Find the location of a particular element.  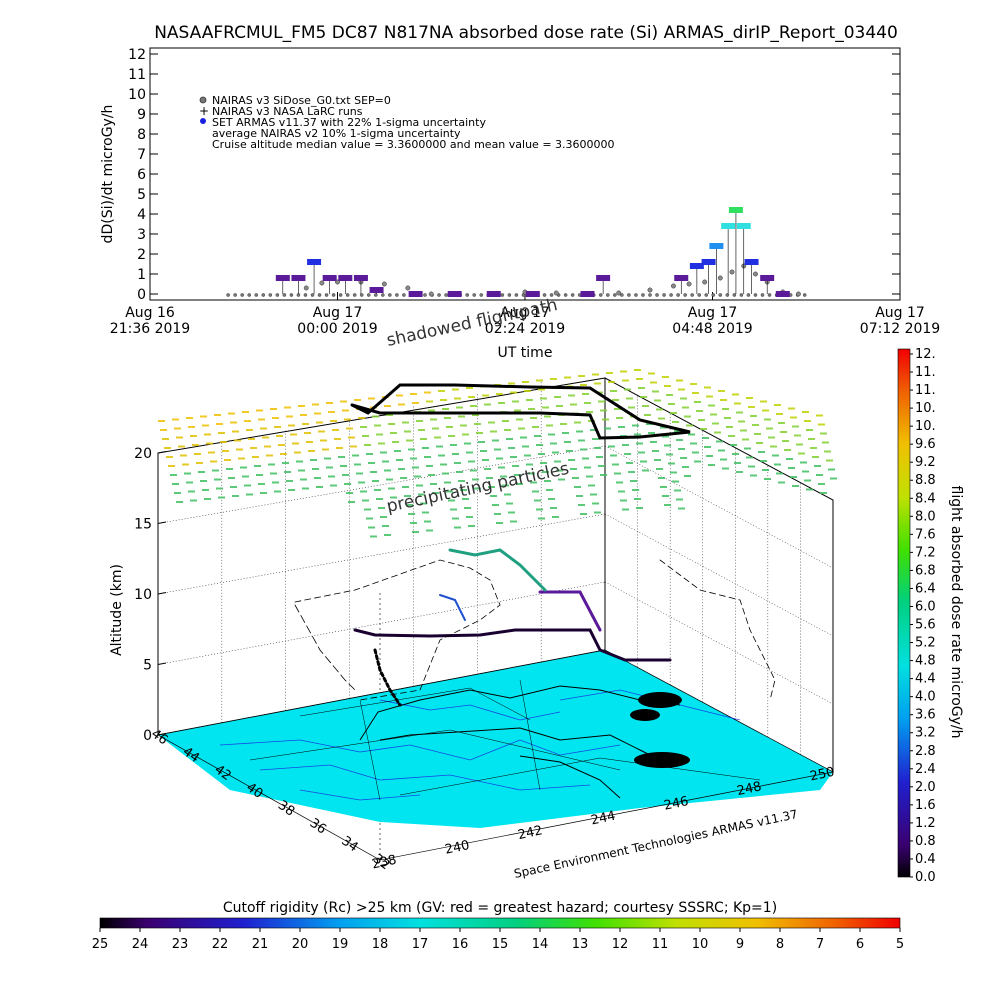

top-x-tick-label-date: Aug 17 is located at coordinates (713, 313).